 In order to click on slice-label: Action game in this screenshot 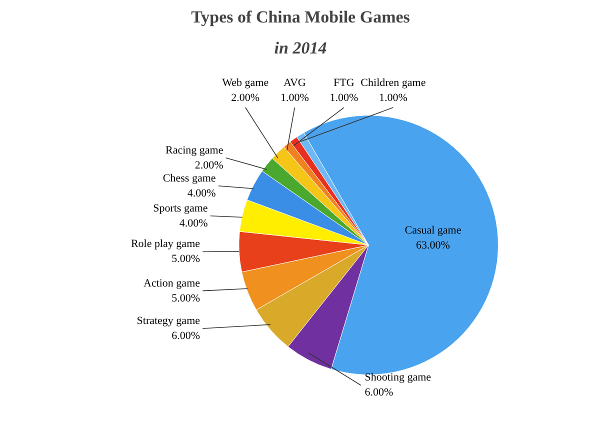, I will do `click(171, 283)`.